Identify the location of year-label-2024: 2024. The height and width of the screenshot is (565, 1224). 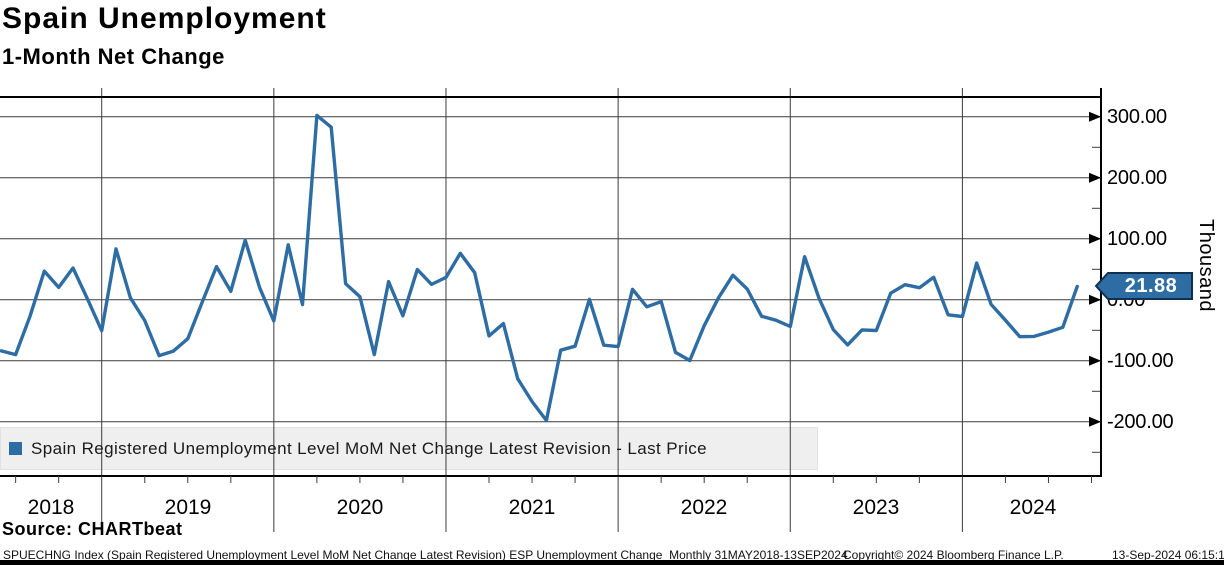
(1033, 507).